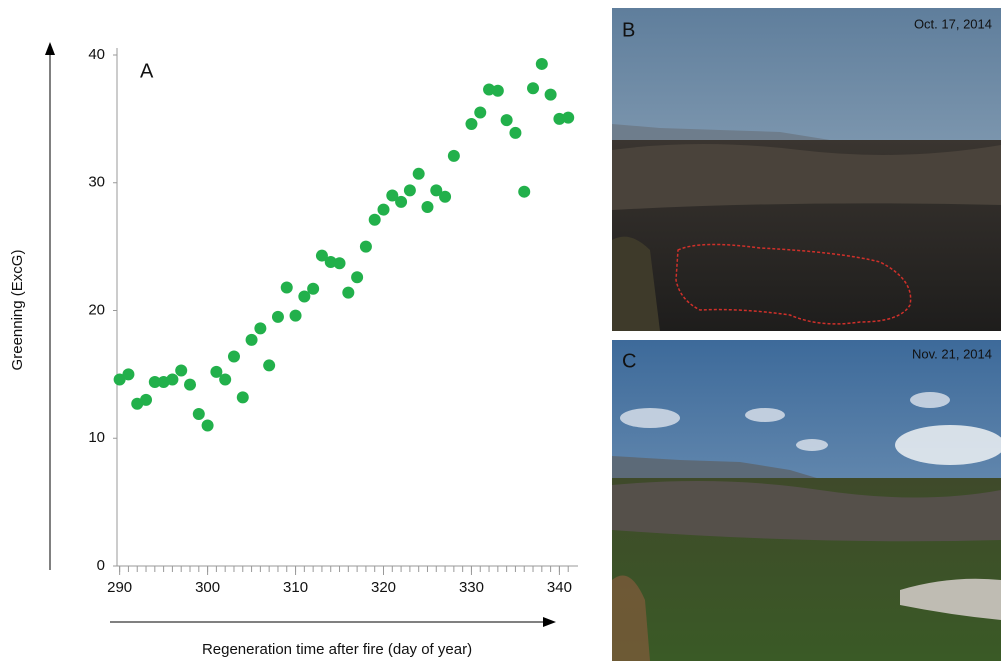 Image resolution: width=1001 pixels, height=661 pixels. Describe the element at coordinates (628, 30) in the screenshot. I see `photo-label: B` at that location.